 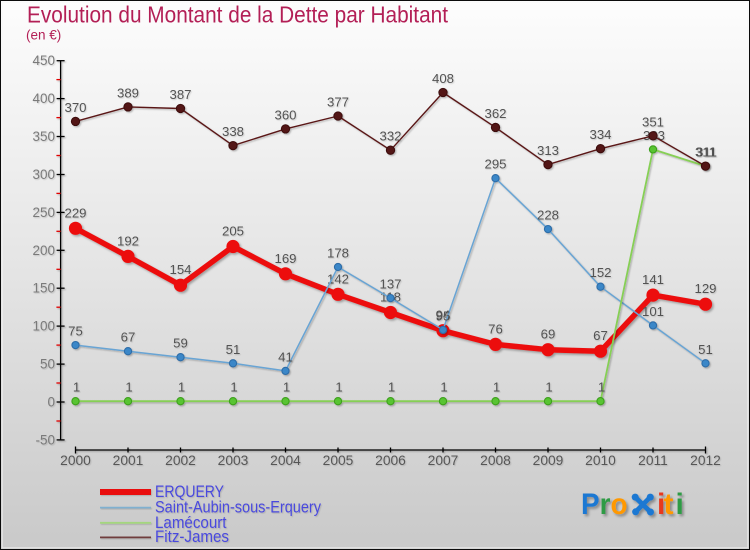 What do you see at coordinates (338, 253) in the screenshot?
I see `svg-text: 178` at bounding box center [338, 253].